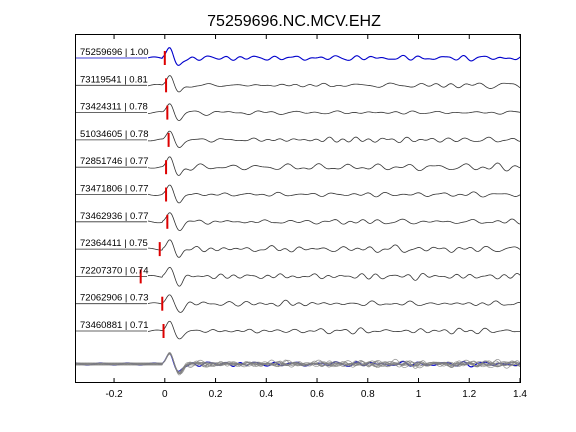 This screenshot has height=432, width=576. I want to click on x-tick-label: 0.6, so click(317, 394).